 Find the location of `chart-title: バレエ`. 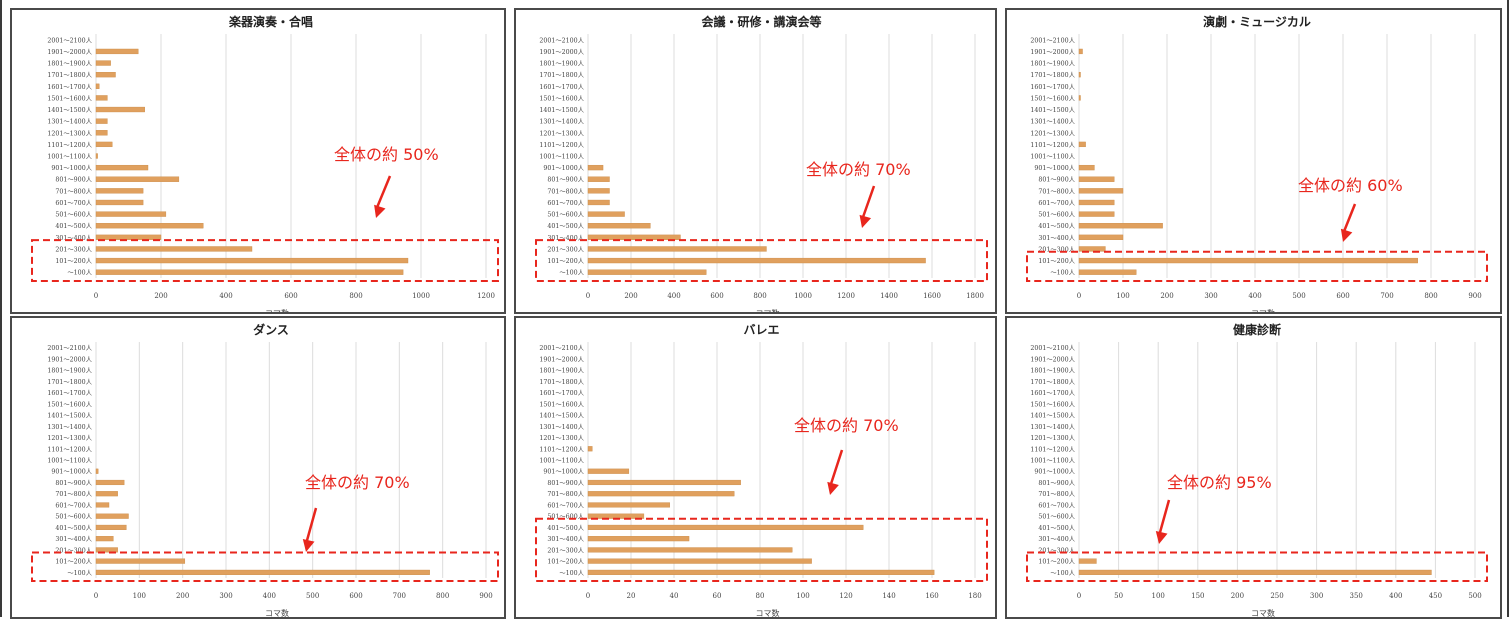

chart-title: バレエ is located at coordinates (761, 330).